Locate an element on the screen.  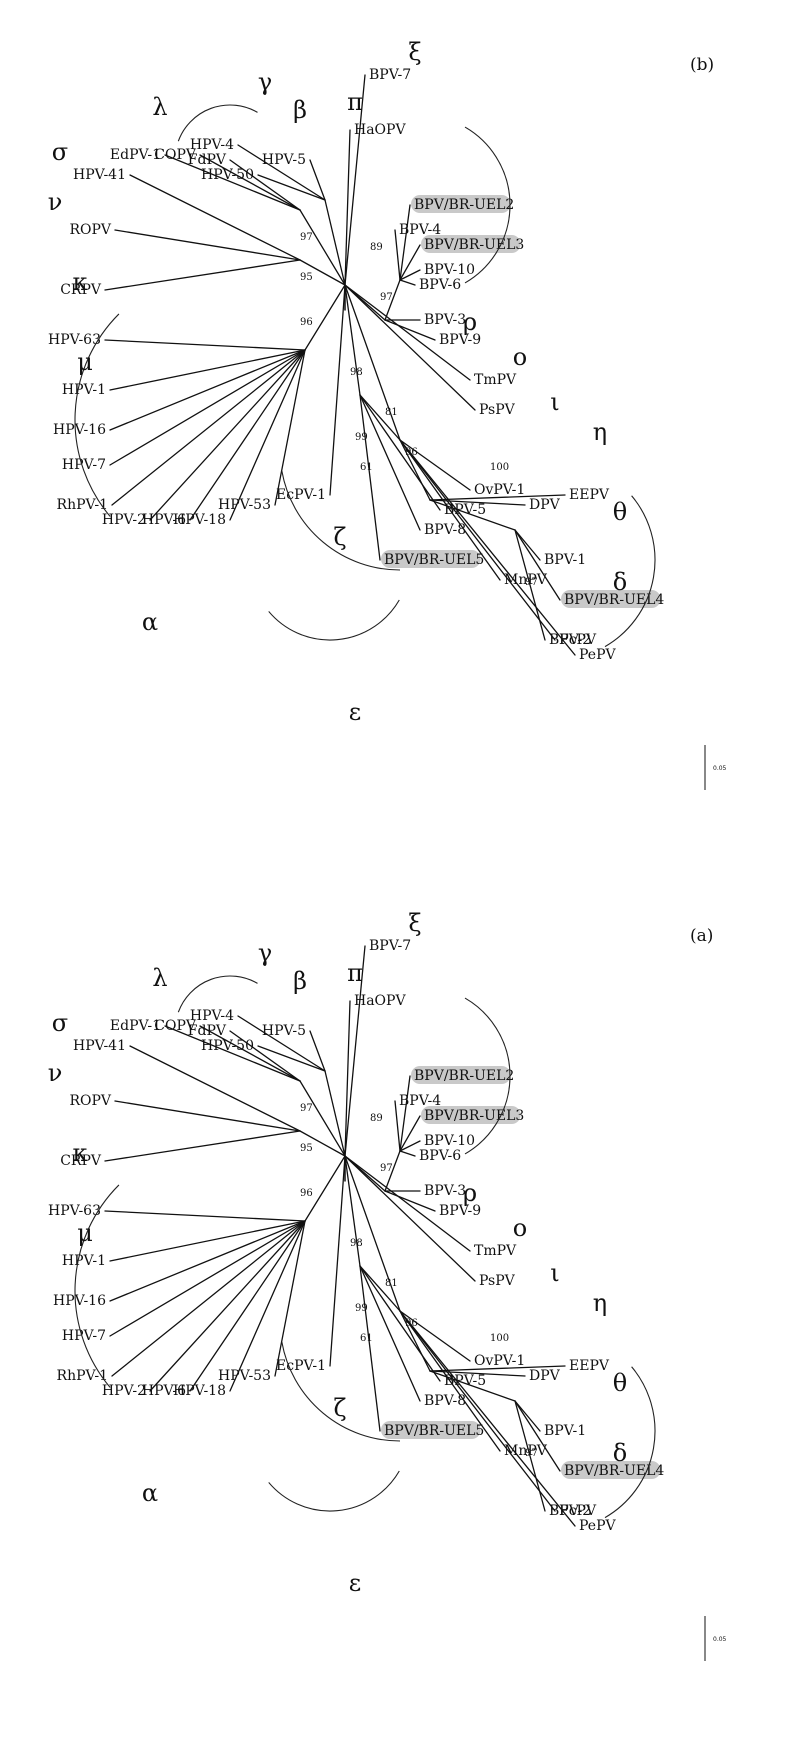
taxon-label: HPV-53 is located at coordinates (244, 505).